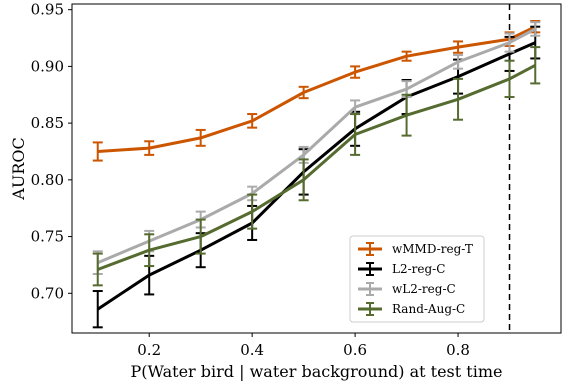  Describe the element at coordinates (418, 269) in the screenshot. I see `legend-label-1: L2-reg-C` at that location.